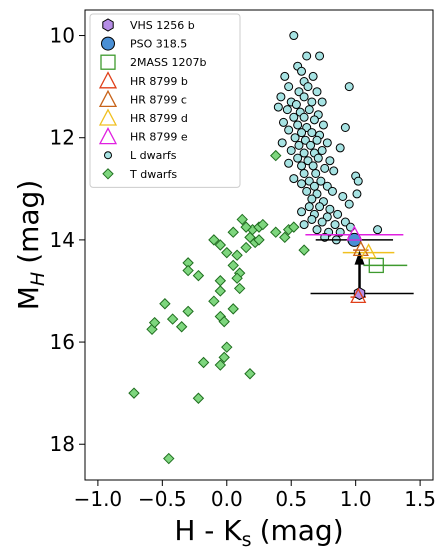 The width and height of the screenshot is (443, 555). What do you see at coordinates (168, 62) in the screenshot?
I see `legend-label: 2MASS 1207b` at bounding box center [168, 62].